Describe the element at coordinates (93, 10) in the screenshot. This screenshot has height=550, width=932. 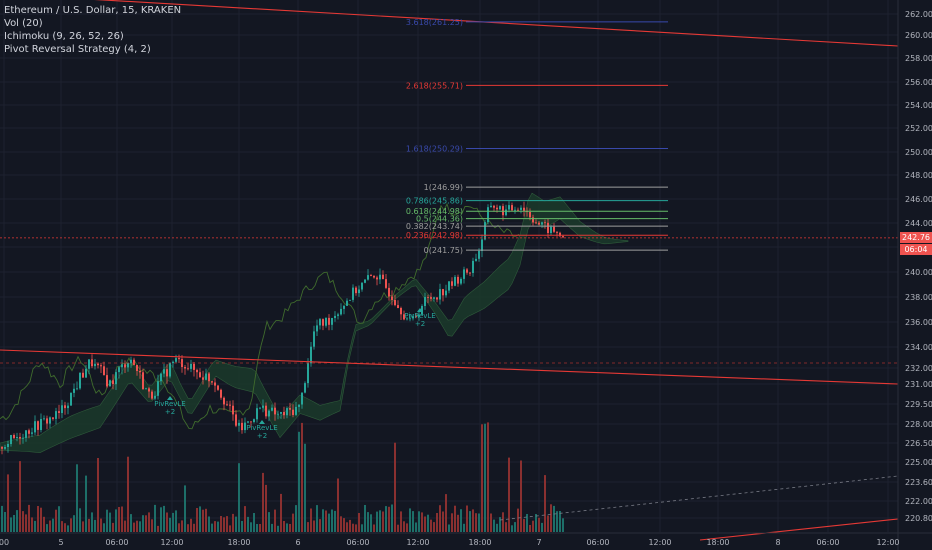
I see `symbol-title: Ethereum / U.S. Dollar, 15, KRAKEN` at that location.